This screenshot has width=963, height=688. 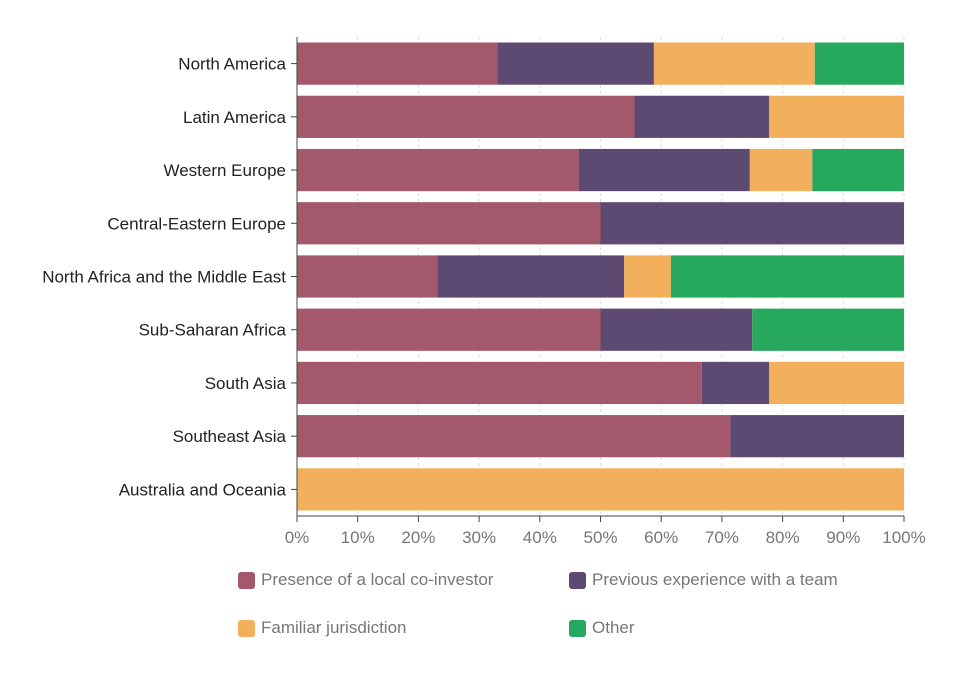 I want to click on legend-item: Familiar jurisdiction, so click(x=322, y=628).